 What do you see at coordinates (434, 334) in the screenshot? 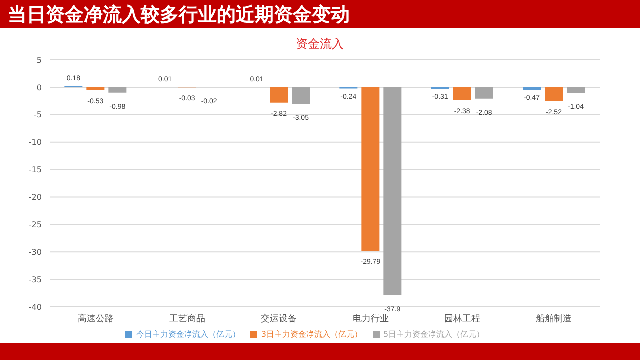
I see `legend-label: 5日主力资金净流入（亿元）` at bounding box center [434, 334].